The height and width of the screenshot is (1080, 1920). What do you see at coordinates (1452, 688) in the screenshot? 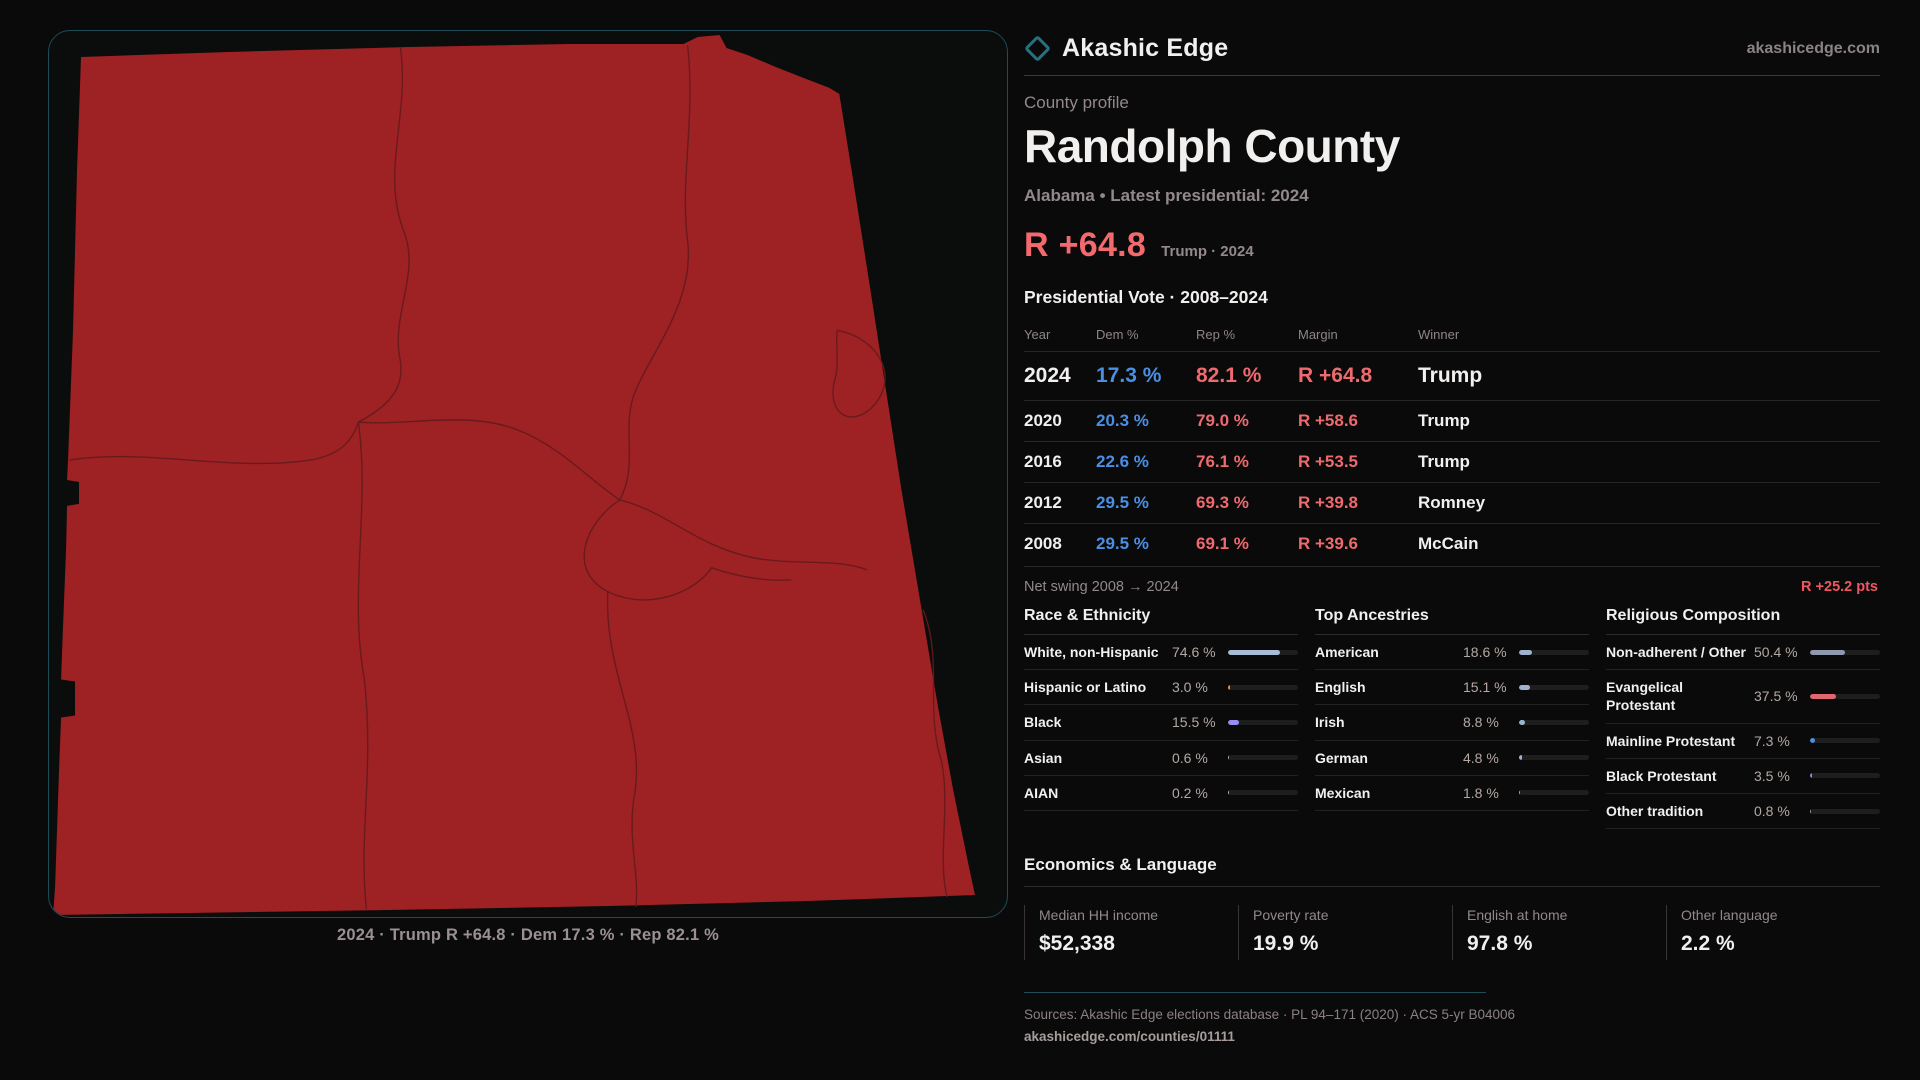
I see `demo-row: English 15.1 %` at bounding box center [1452, 688].